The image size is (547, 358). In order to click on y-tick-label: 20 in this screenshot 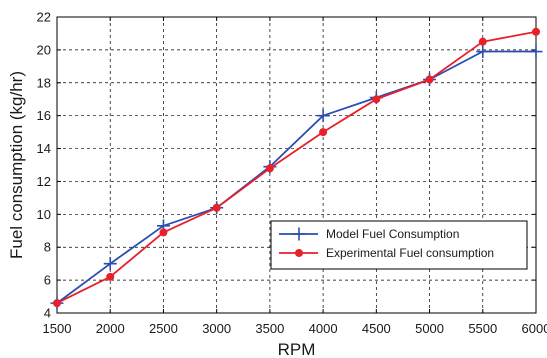, I will do `click(44, 49)`.